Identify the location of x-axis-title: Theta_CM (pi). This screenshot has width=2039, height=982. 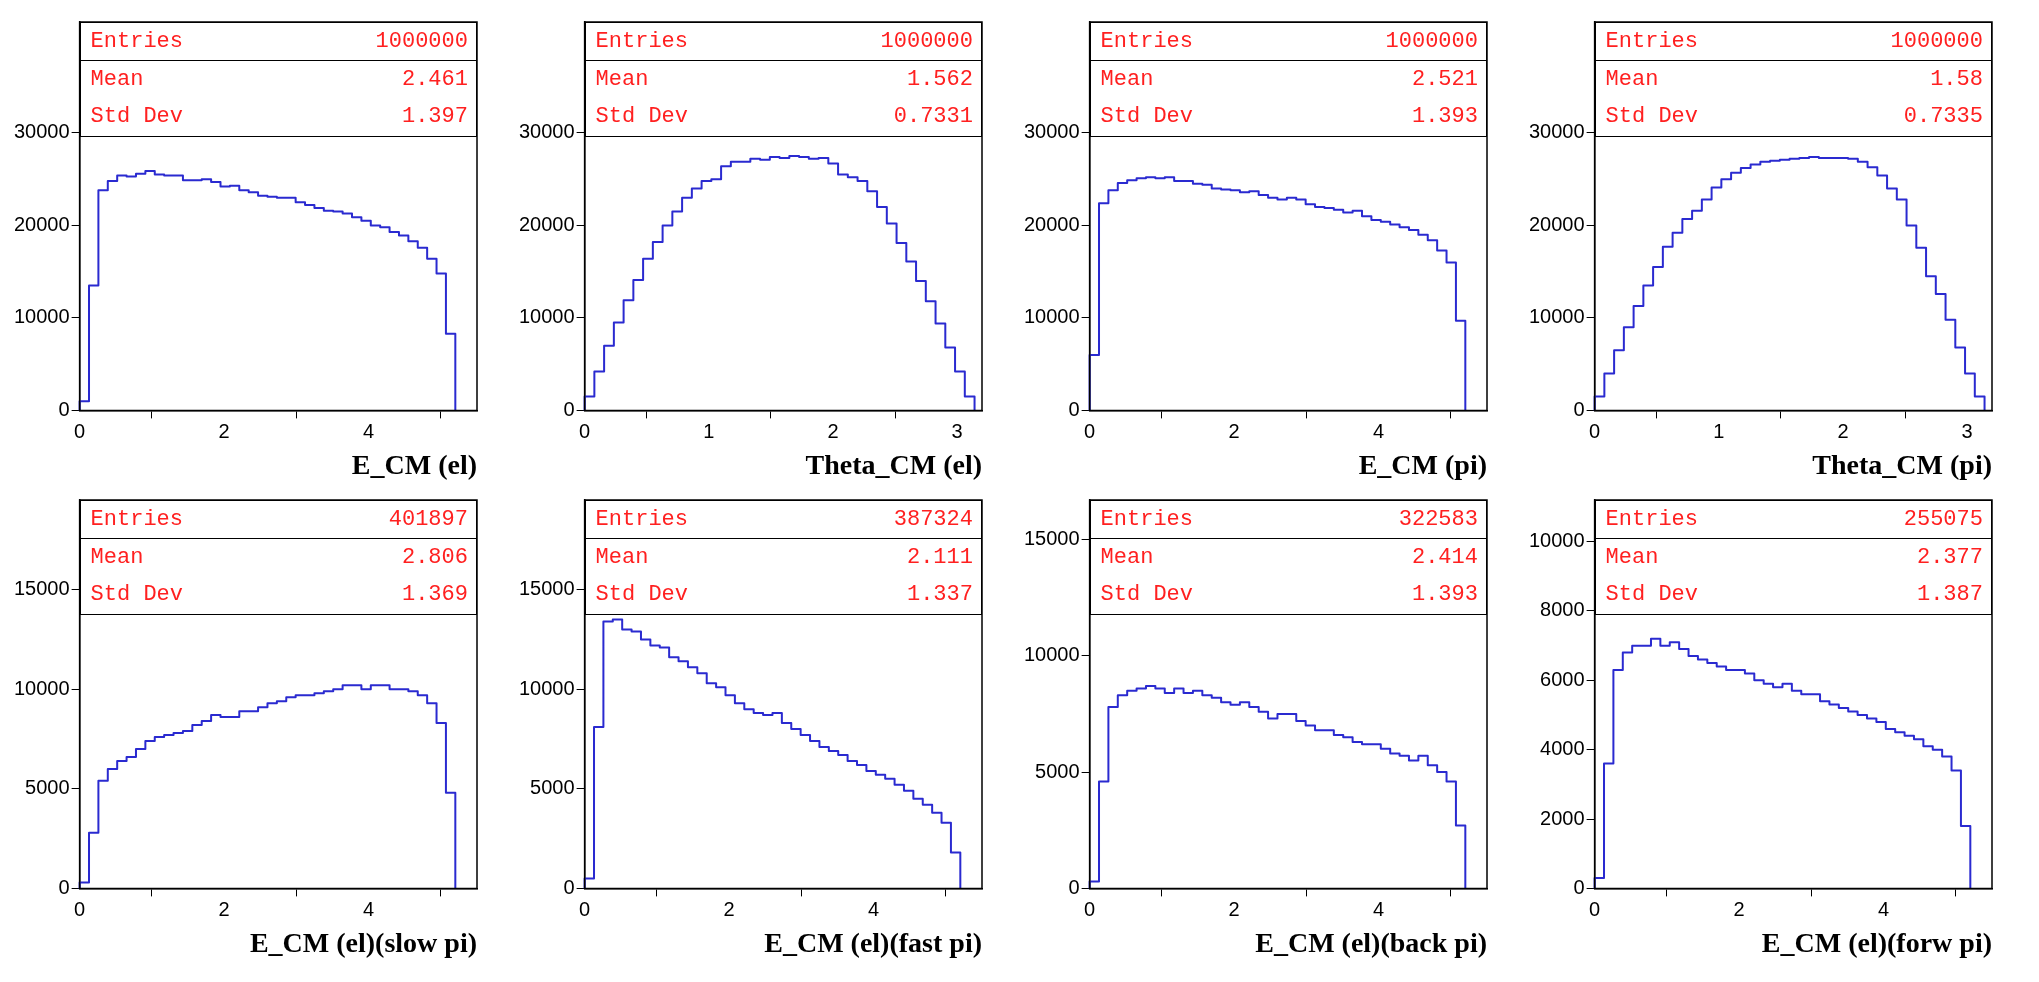
(1902, 465).